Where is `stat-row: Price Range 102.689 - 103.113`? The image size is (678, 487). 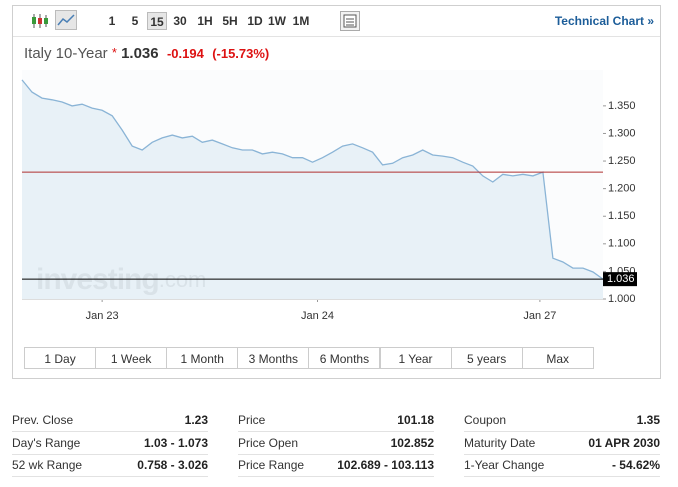 stat-row: Price Range 102.689 - 103.113 is located at coordinates (336, 465).